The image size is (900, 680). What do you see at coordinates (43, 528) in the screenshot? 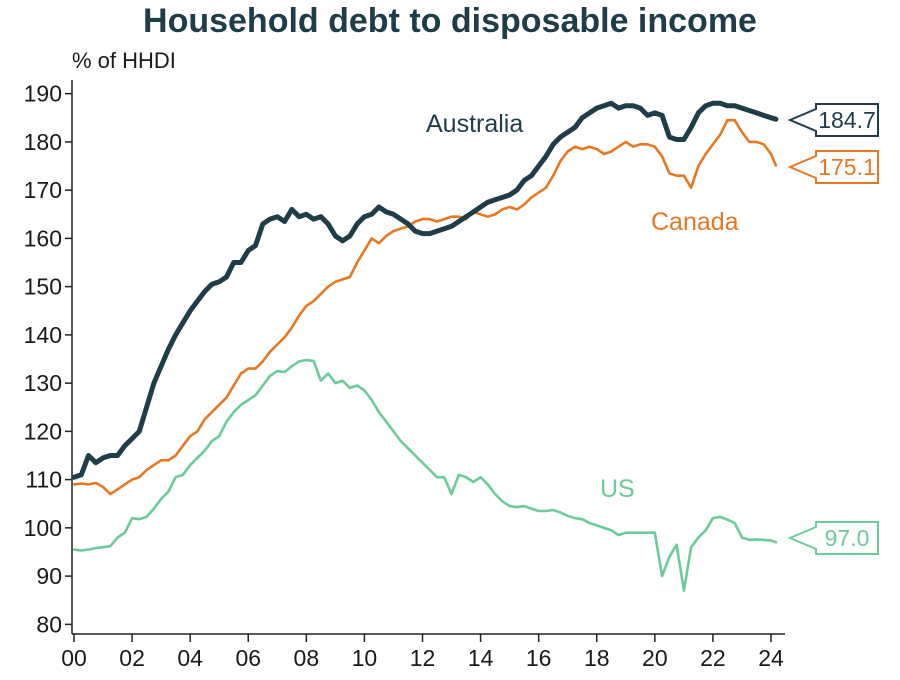
I see `y-tick-label: 100` at bounding box center [43, 528].